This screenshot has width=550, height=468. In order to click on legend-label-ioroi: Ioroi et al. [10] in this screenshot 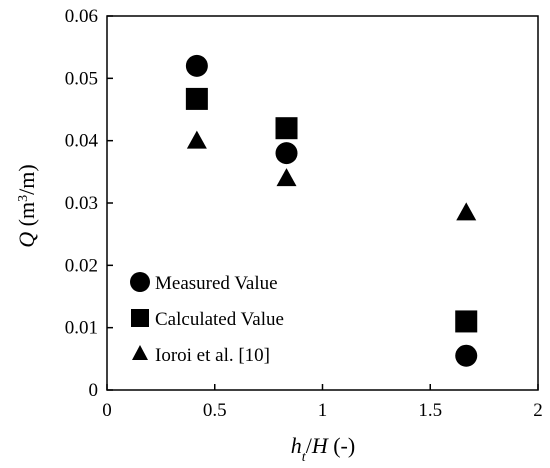, I will do `click(212, 355)`.